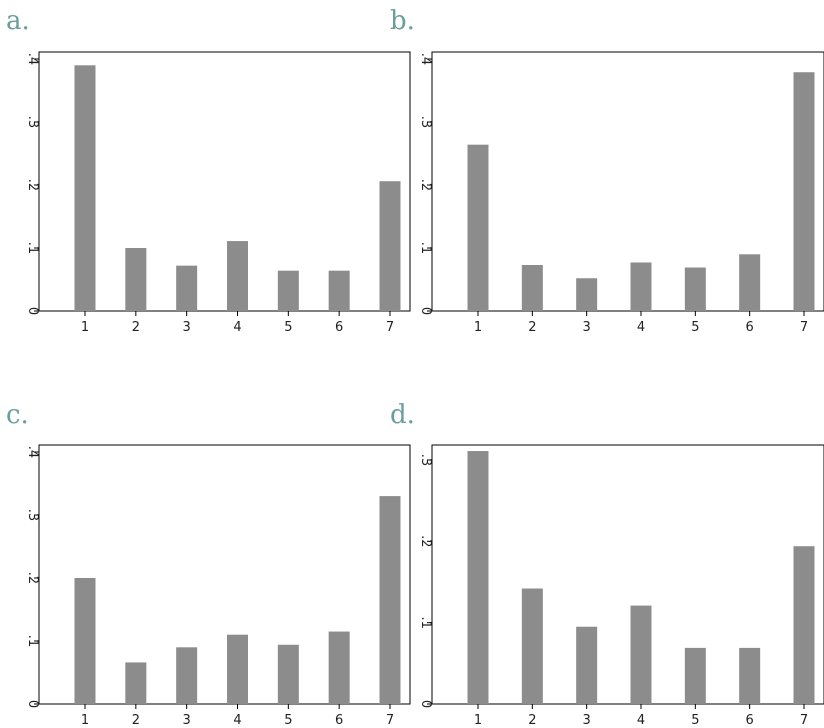 Image resolution: width=824 pixels, height=728 pixels. I want to click on x-tick-label-c-1: 1, so click(85, 720).